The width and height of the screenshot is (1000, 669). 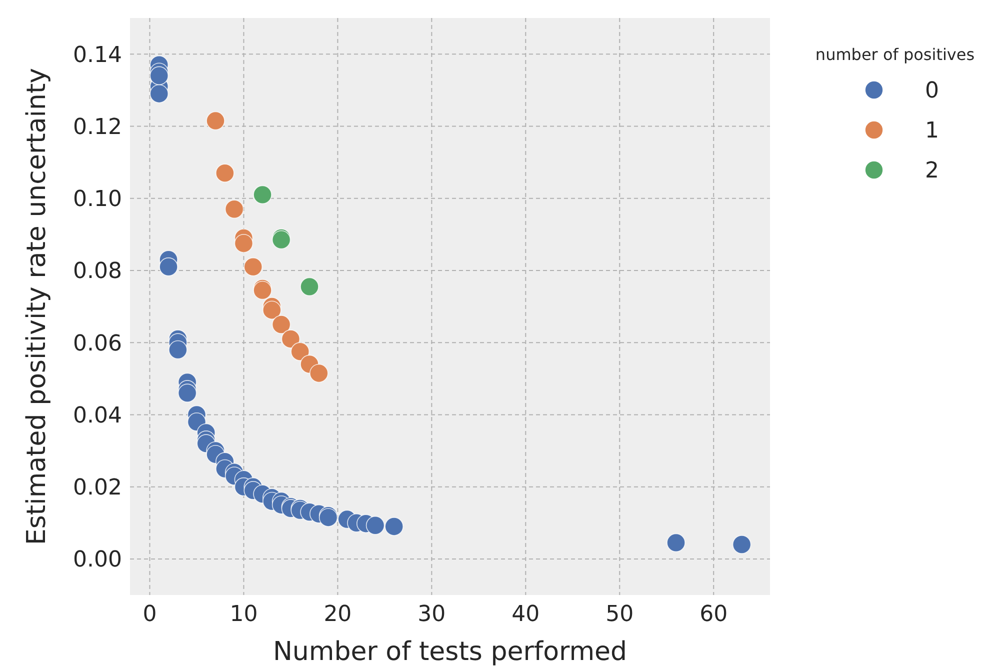 I want to click on legend-label: 1, so click(x=932, y=131).